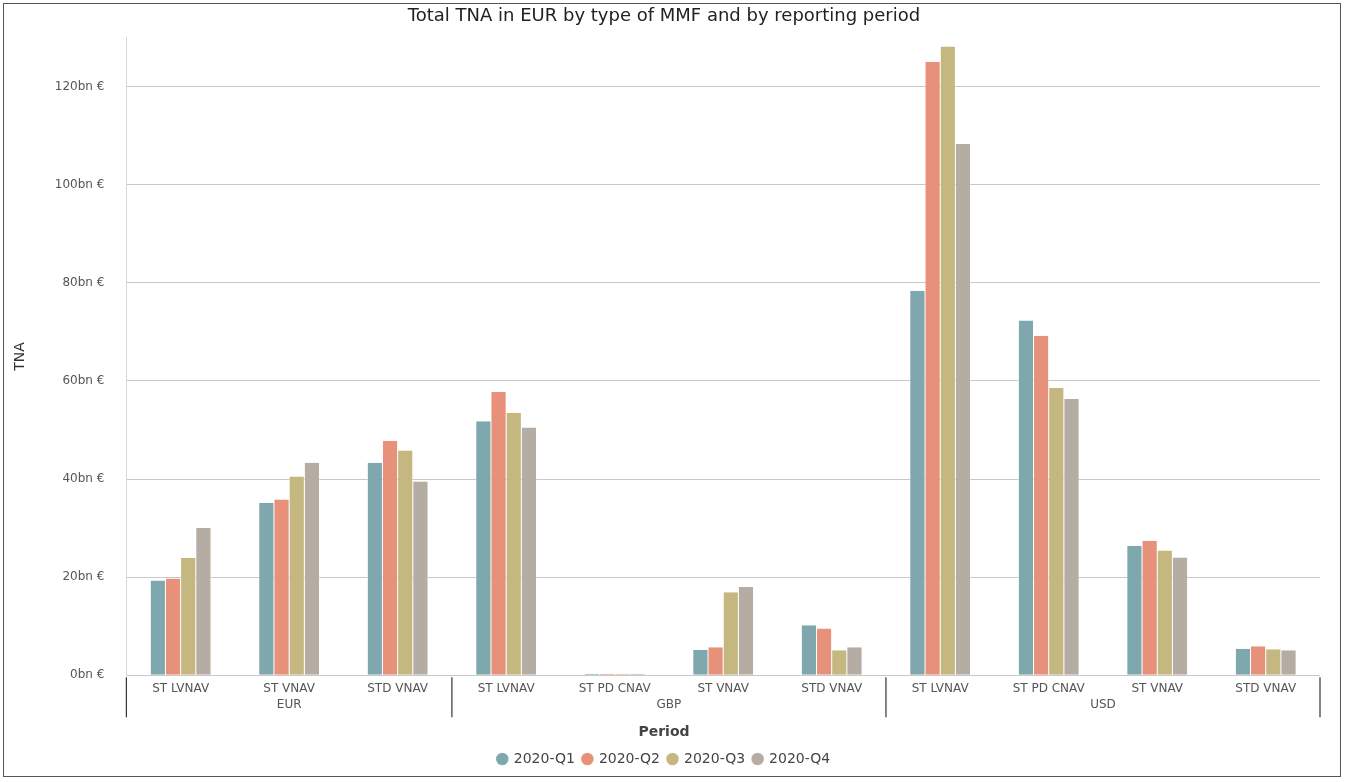 This screenshot has width=1346, height=782. Describe the element at coordinates (1103, 704) in the screenshot. I see `text: USD` at that location.